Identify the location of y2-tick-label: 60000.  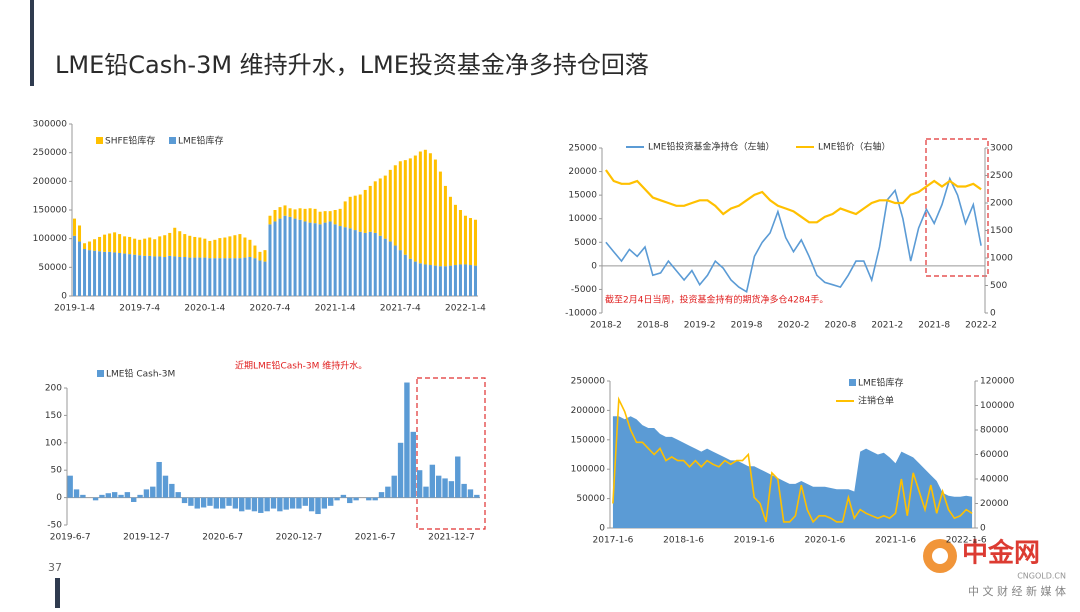
(994, 455).